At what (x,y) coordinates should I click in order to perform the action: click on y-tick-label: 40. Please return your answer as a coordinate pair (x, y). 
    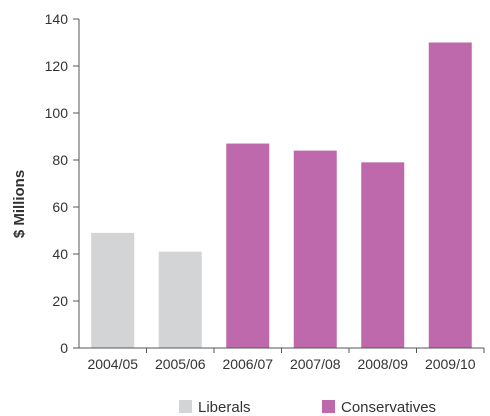
    Looking at the image, I should click on (60, 254).